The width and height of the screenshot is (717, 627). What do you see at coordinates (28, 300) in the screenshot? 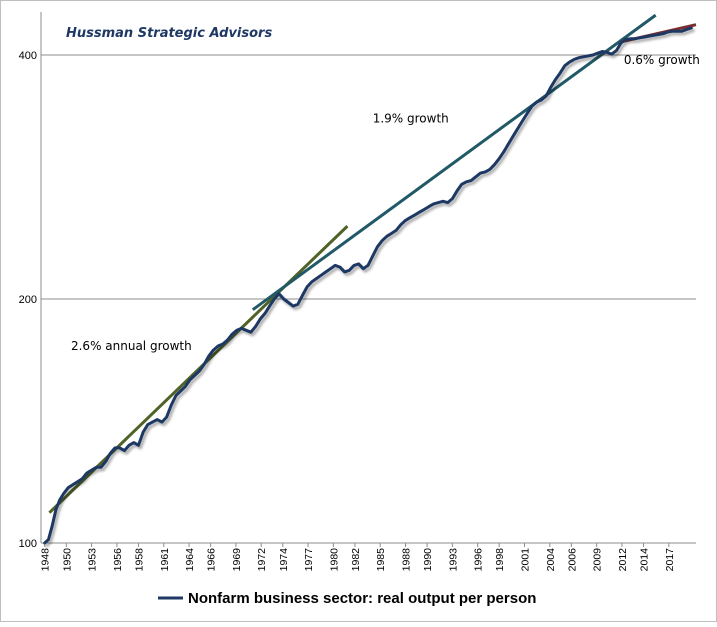
I see `y-tick-label-200: 200` at bounding box center [28, 300].